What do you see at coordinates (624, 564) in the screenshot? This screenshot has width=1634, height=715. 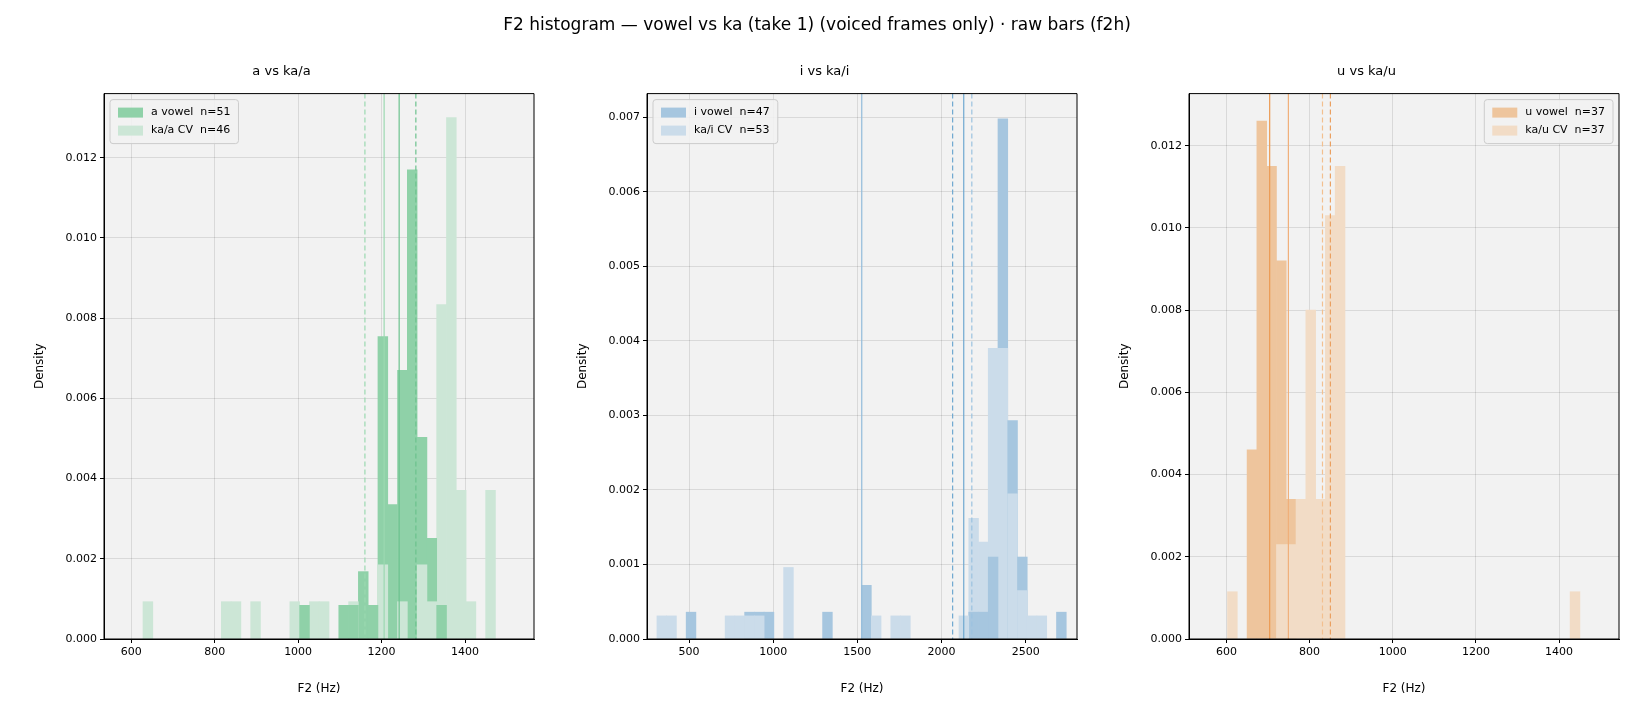 I see `y-tick-label: 0.001` at bounding box center [624, 564].